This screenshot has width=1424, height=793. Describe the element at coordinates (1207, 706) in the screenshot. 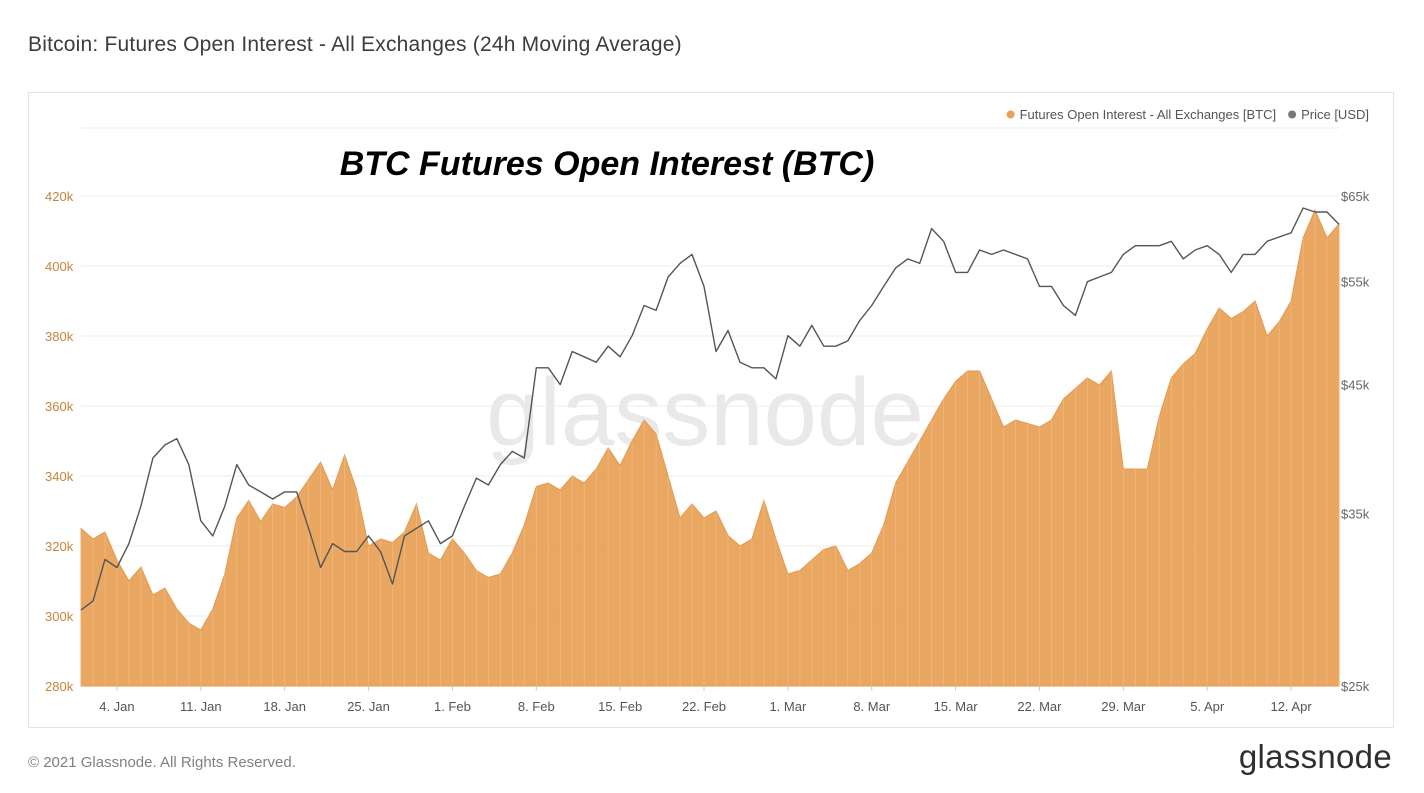

I see `x-tick-label: 5. Apr` at that location.